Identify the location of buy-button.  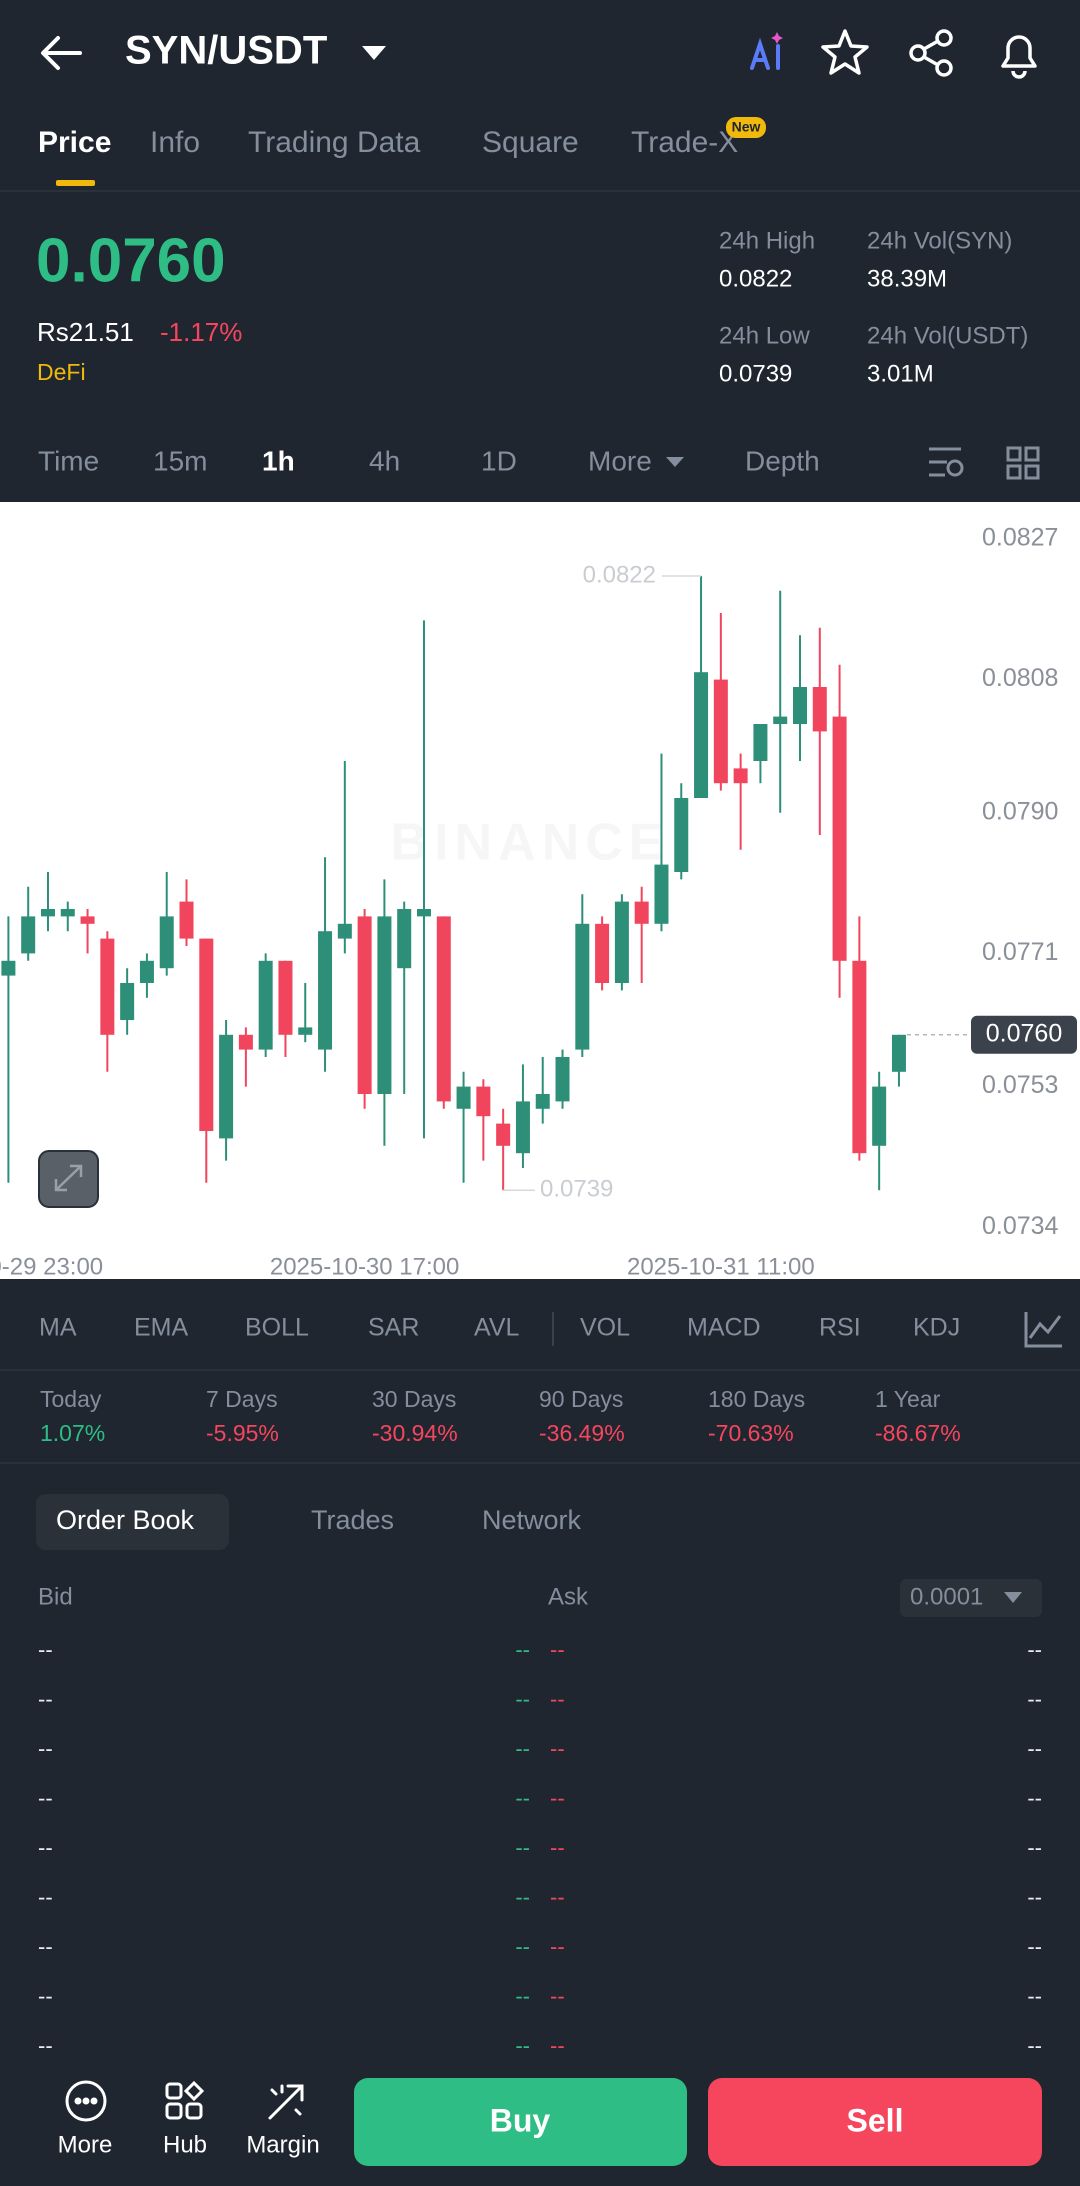
(520, 2122).